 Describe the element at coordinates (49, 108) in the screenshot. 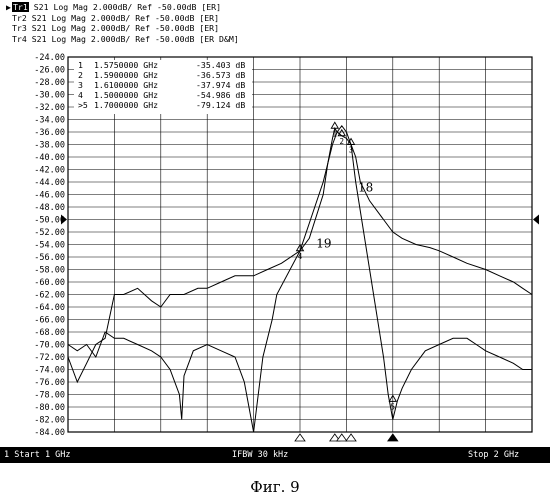

I see `y-tick-label: -32.00` at that location.